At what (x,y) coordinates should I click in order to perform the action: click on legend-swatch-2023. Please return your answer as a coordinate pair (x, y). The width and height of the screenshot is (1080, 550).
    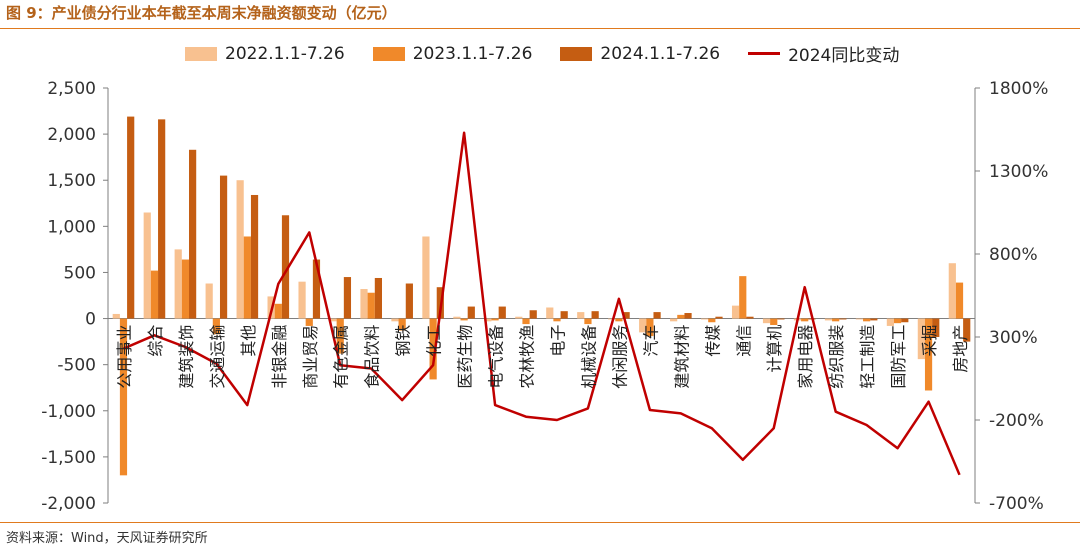
    Looking at the image, I should click on (388, 53).